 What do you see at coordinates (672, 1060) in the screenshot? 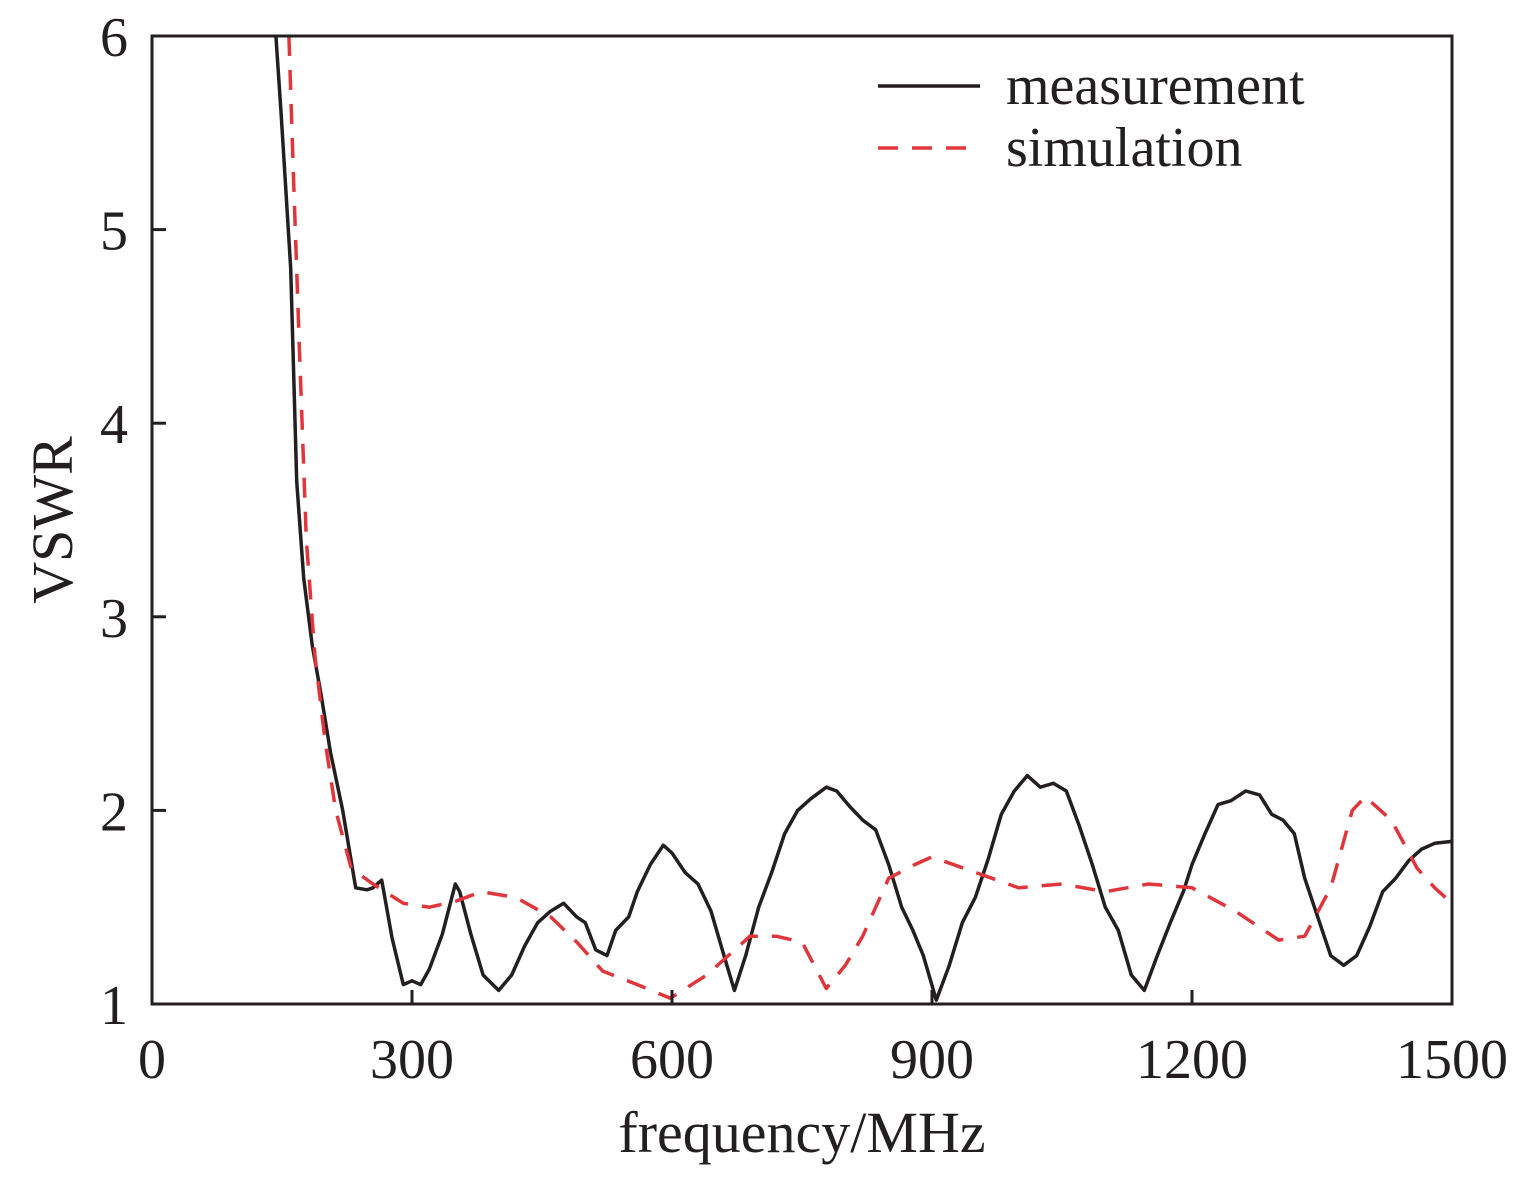
I see `x-tick-label: 600` at bounding box center [672, 1060].